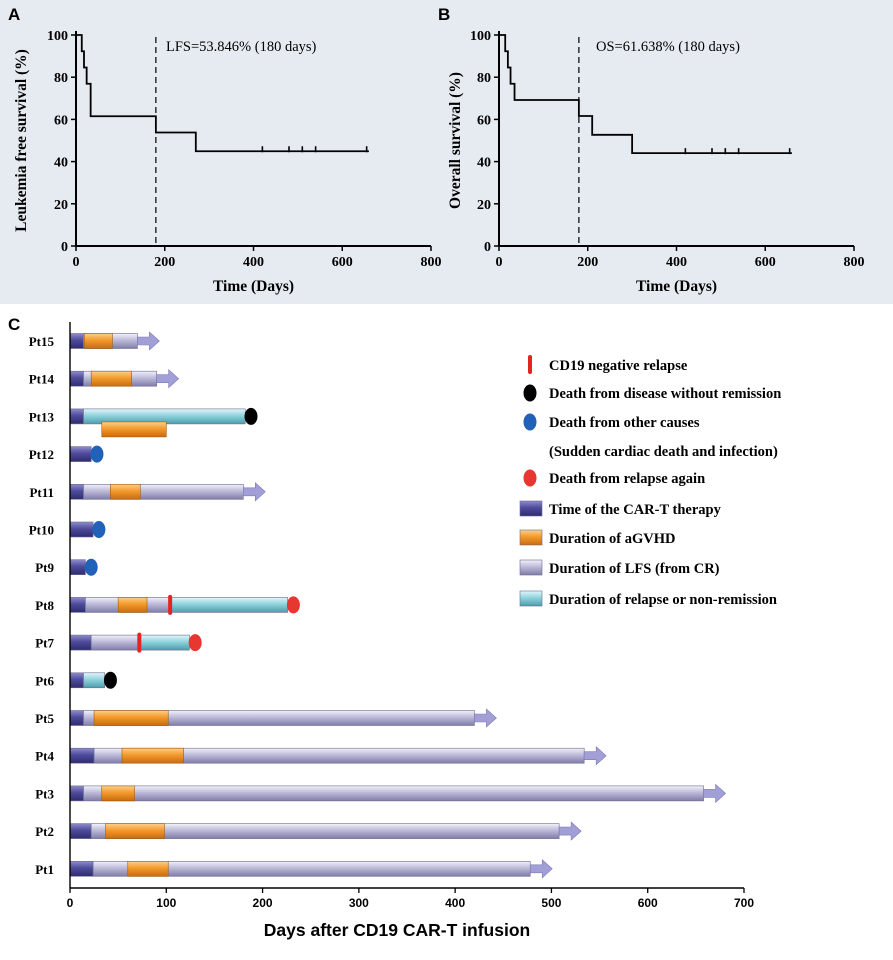 The height and width of the screenshot is (960, 893). What do you see at coordinates (44, 605) in the screenshot?
I see `patient-label: Pt8` at bounding box center [44, 605].